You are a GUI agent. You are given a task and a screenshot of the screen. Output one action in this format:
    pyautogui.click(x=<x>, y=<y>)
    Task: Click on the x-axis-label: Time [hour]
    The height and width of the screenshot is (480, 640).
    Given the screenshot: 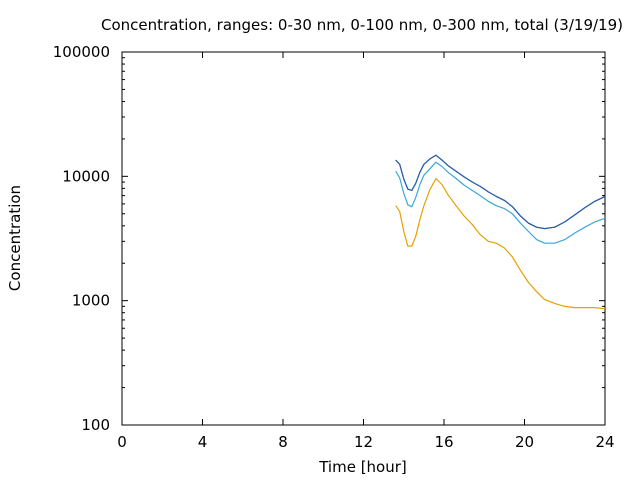 What is the action you would take?
    pyautogui.click(x=362, y=467)
    